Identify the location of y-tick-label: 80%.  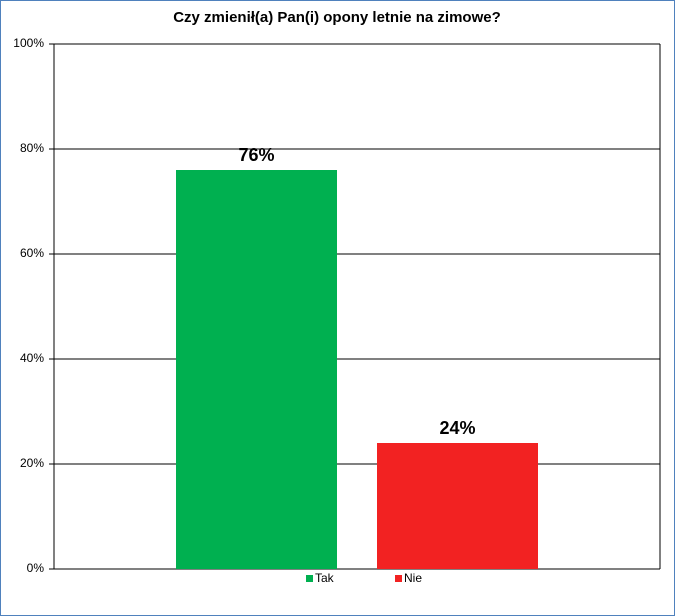
(32, 148).